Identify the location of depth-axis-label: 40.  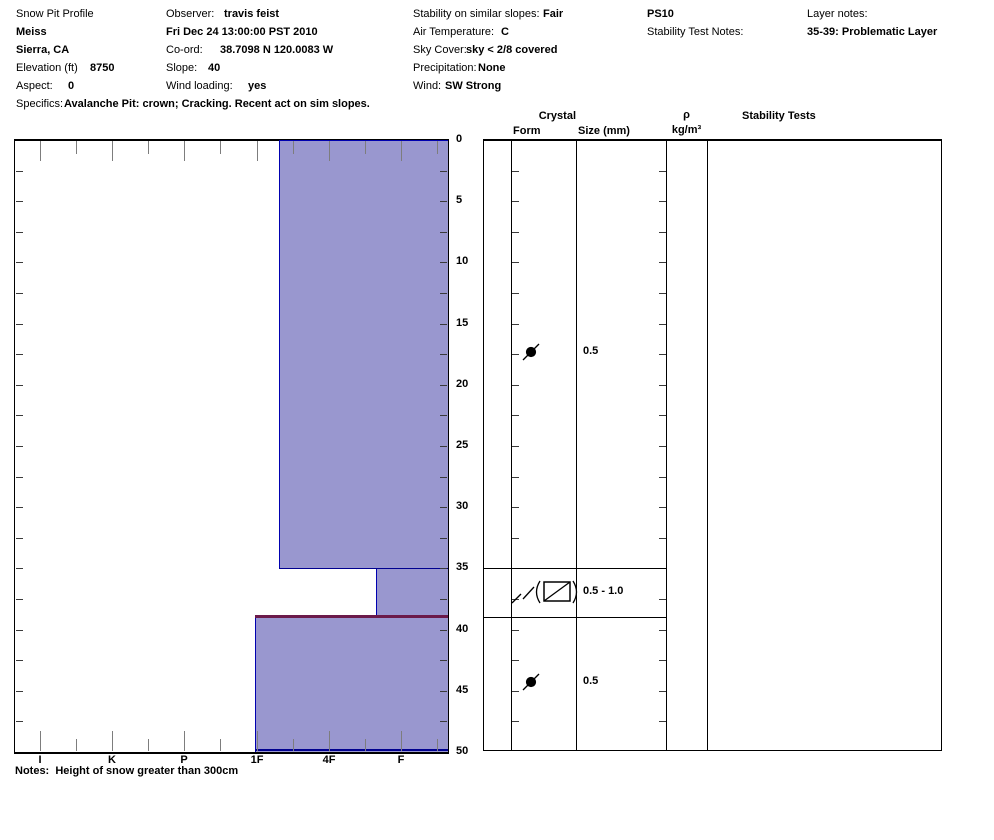
(462, 629).